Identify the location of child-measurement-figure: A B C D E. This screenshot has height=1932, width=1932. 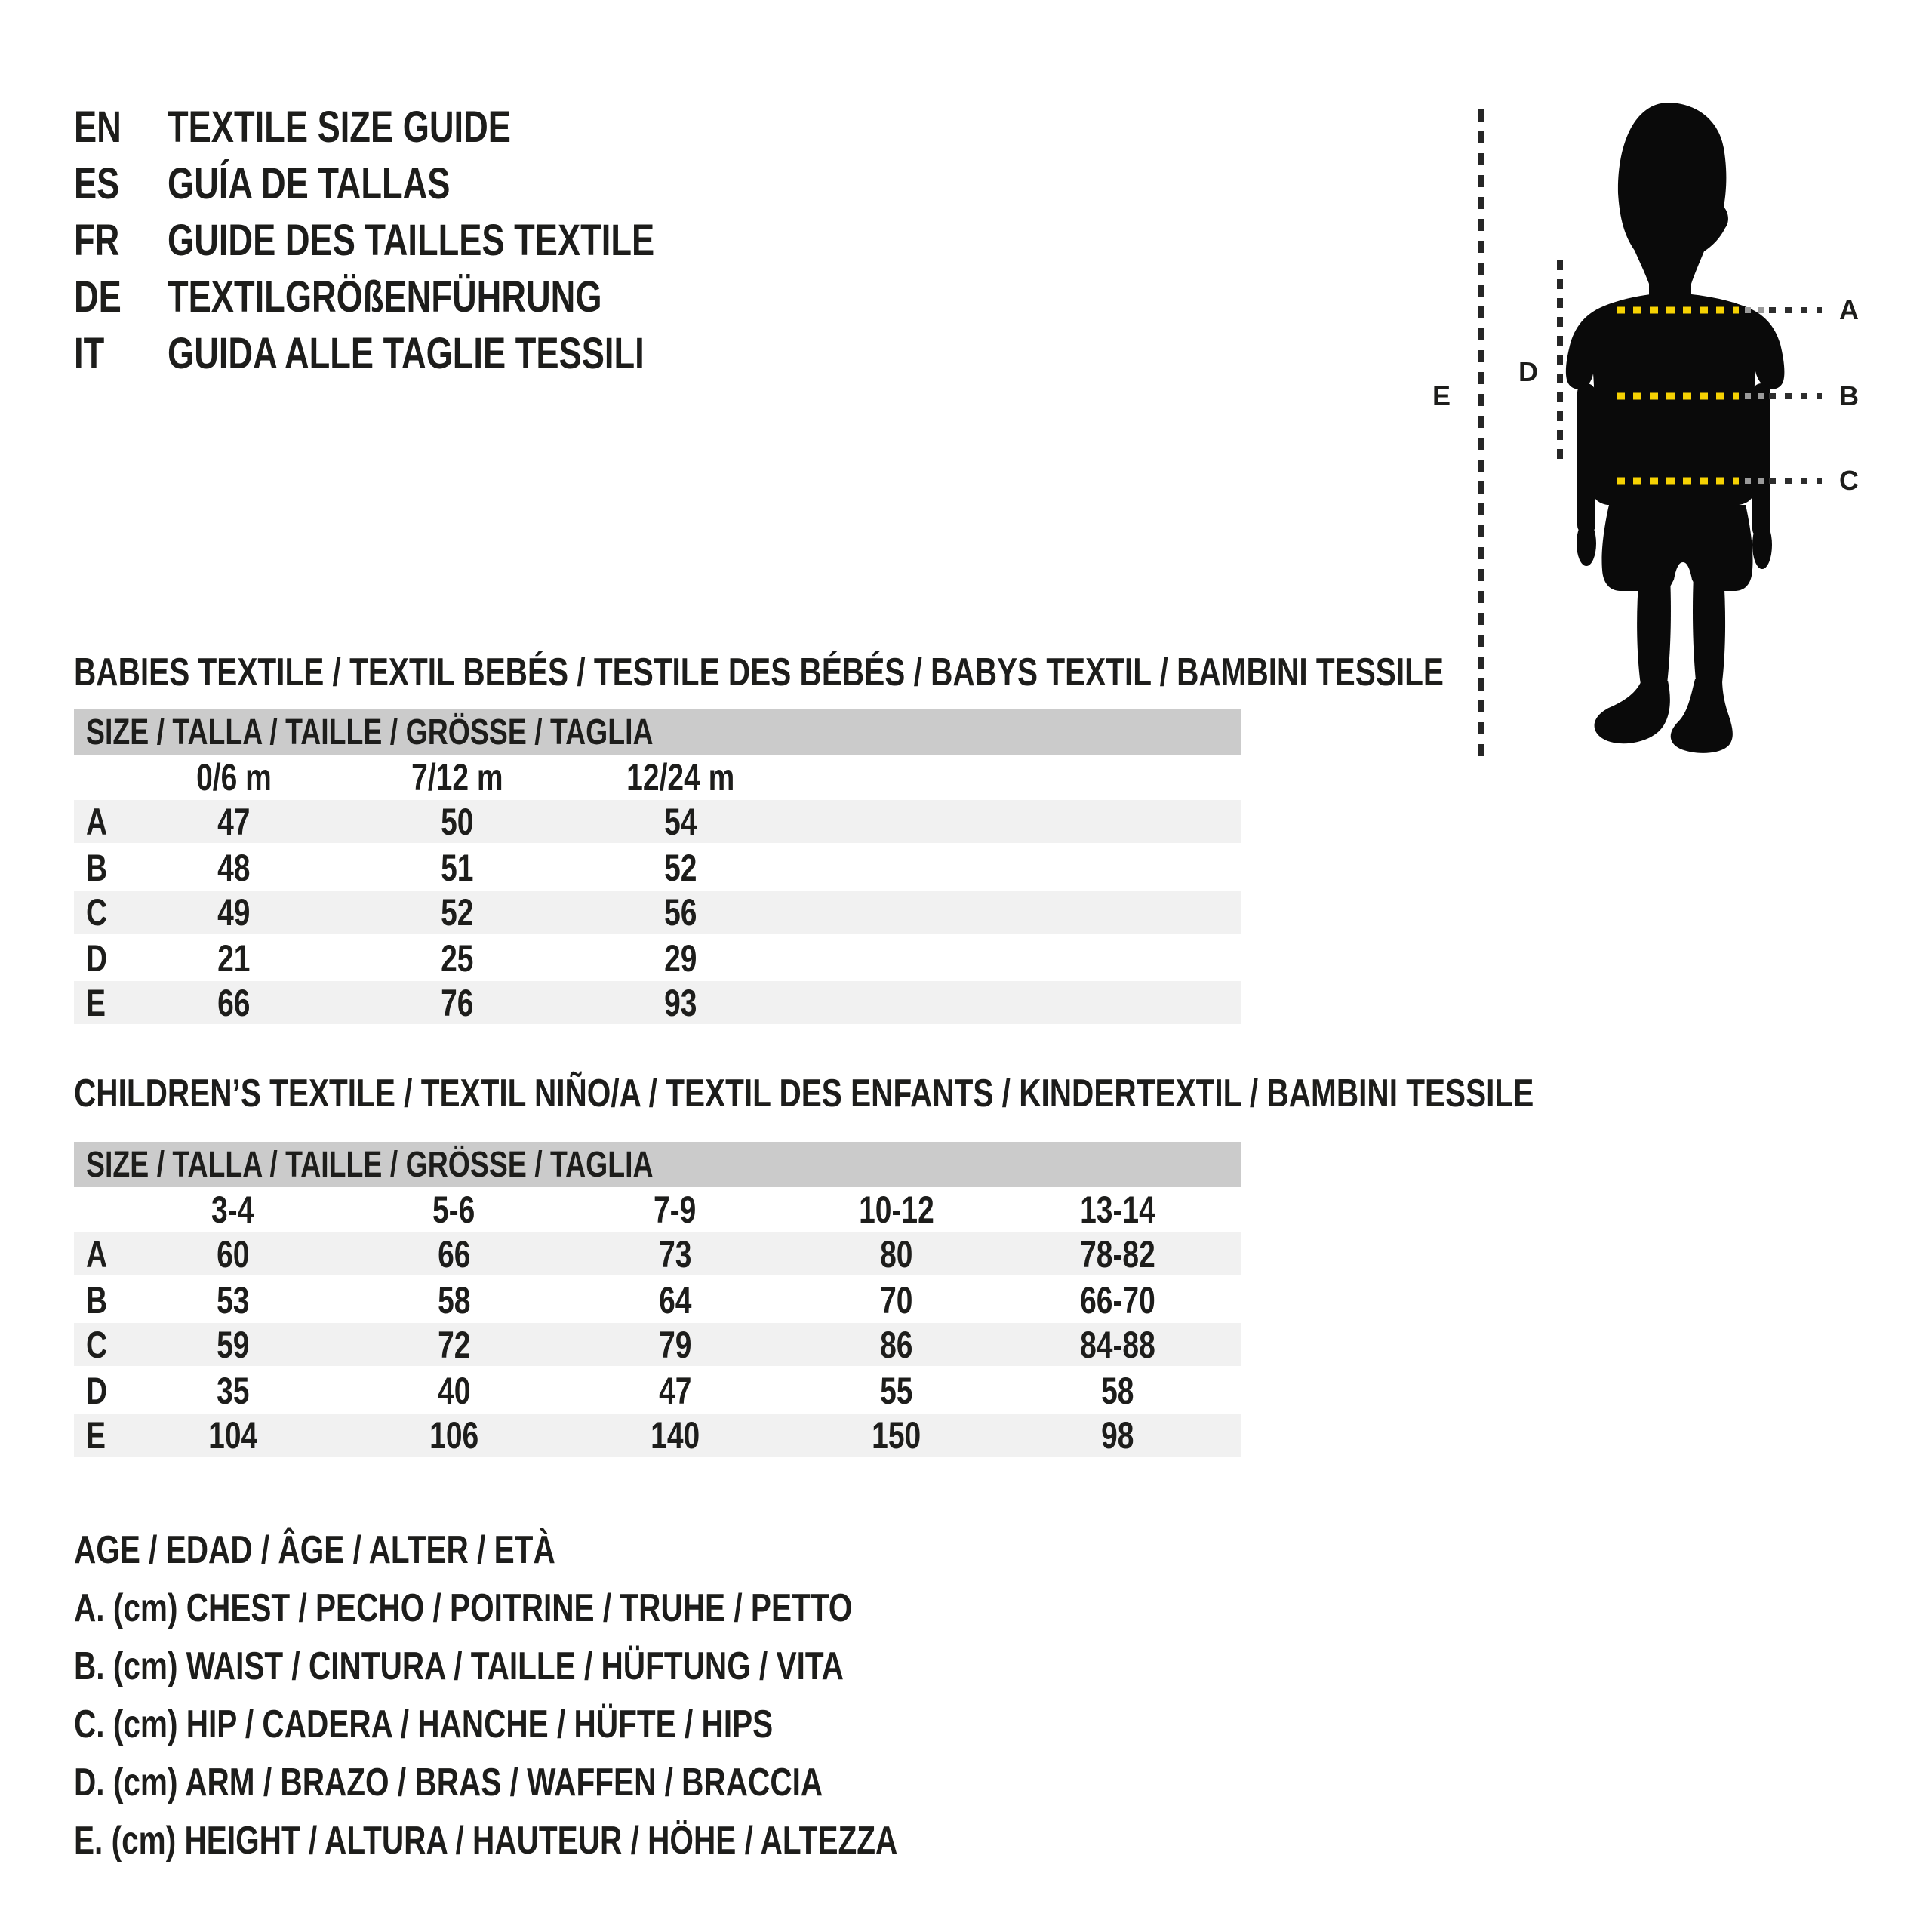
(1645, 430).